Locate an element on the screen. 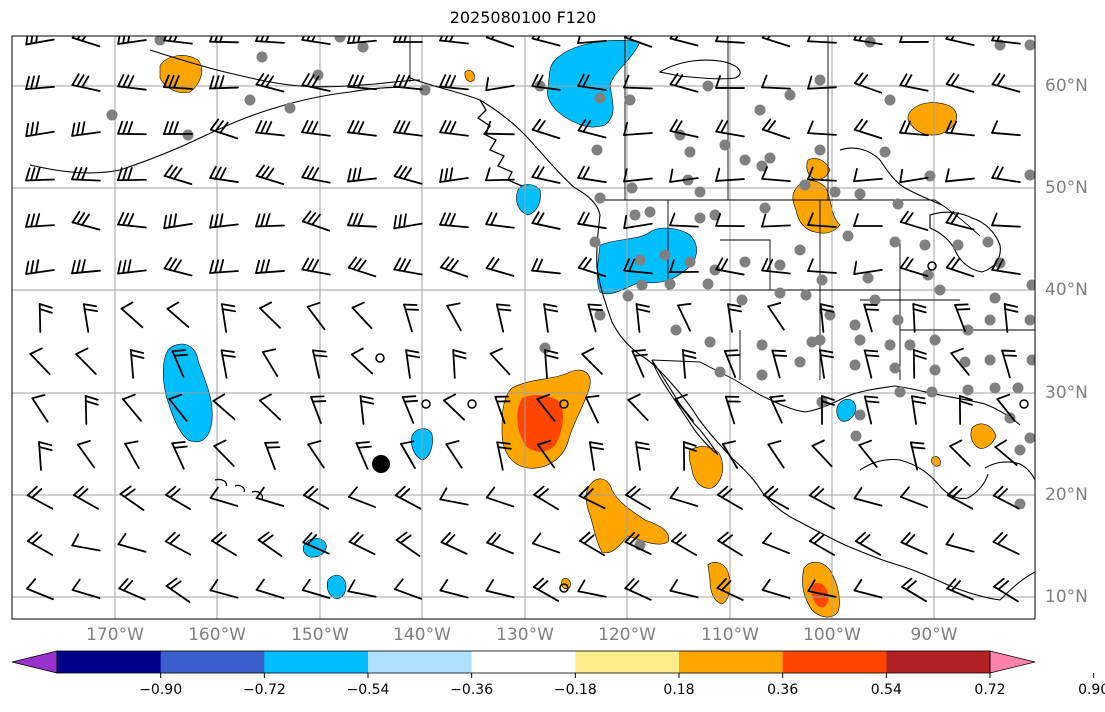  coastline-central-america is located at coordinates (1017, 586).